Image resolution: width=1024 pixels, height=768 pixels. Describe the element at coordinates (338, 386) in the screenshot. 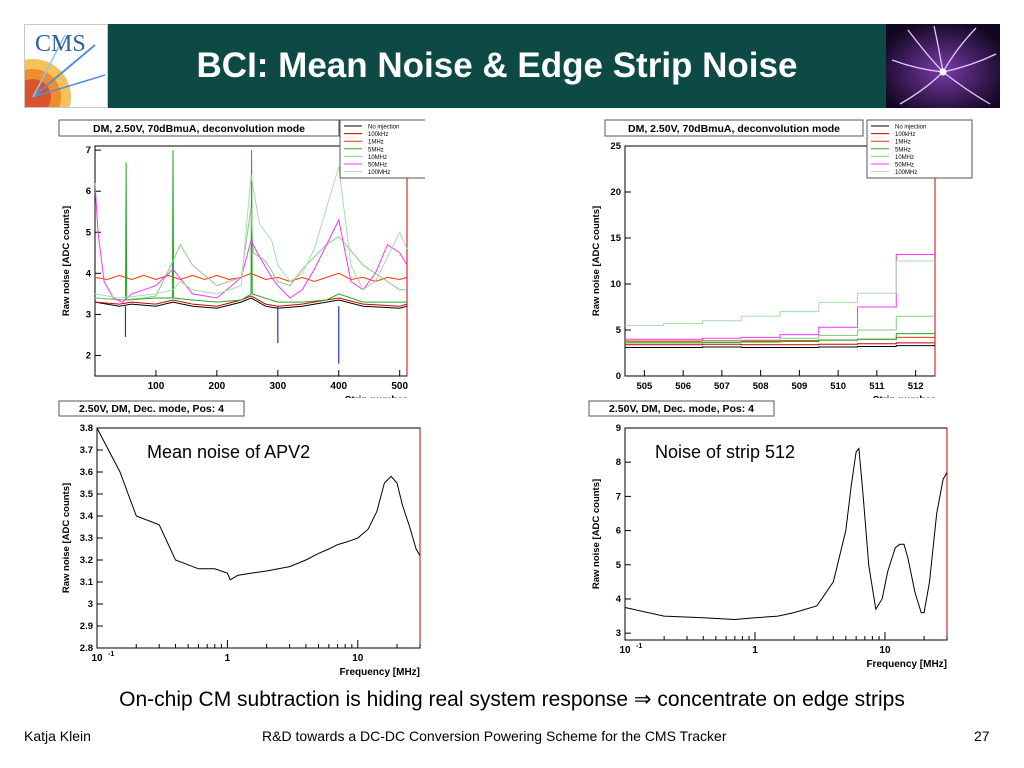

I see `x-tick-label: 400` at that location.